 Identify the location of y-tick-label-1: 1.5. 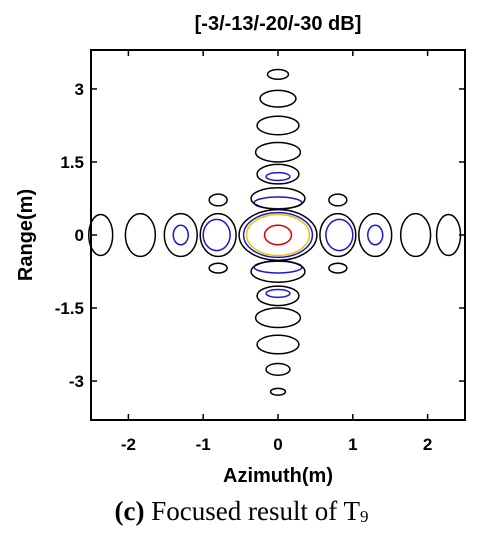
(72, 162).